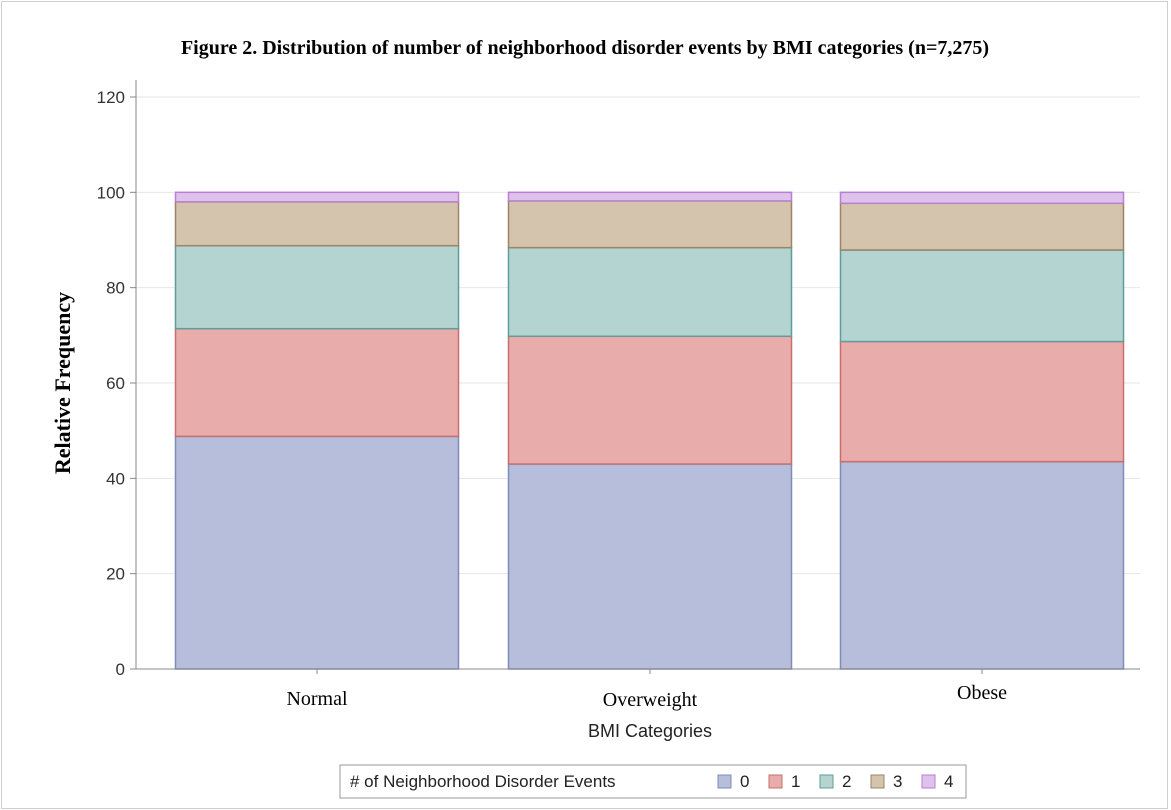  What do you see at coordinates (795, 781) in the screenshot?
I see `legend-label: 1` at bounding box center [795, 781].